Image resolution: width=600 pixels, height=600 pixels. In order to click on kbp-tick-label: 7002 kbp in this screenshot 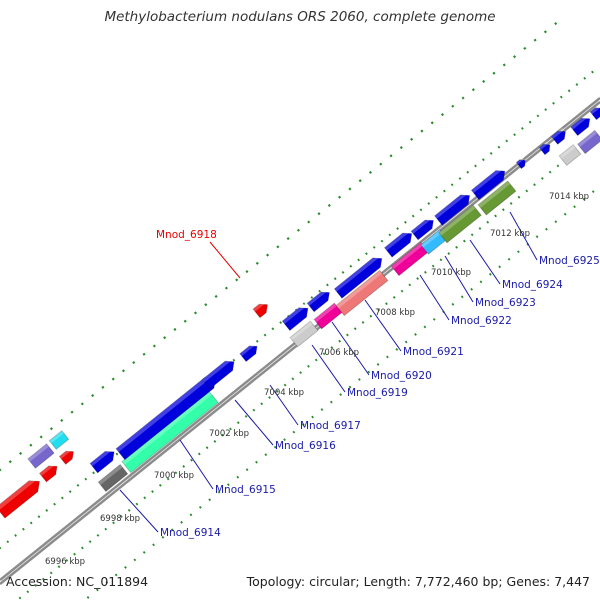, I will do `click(229, 434)`.